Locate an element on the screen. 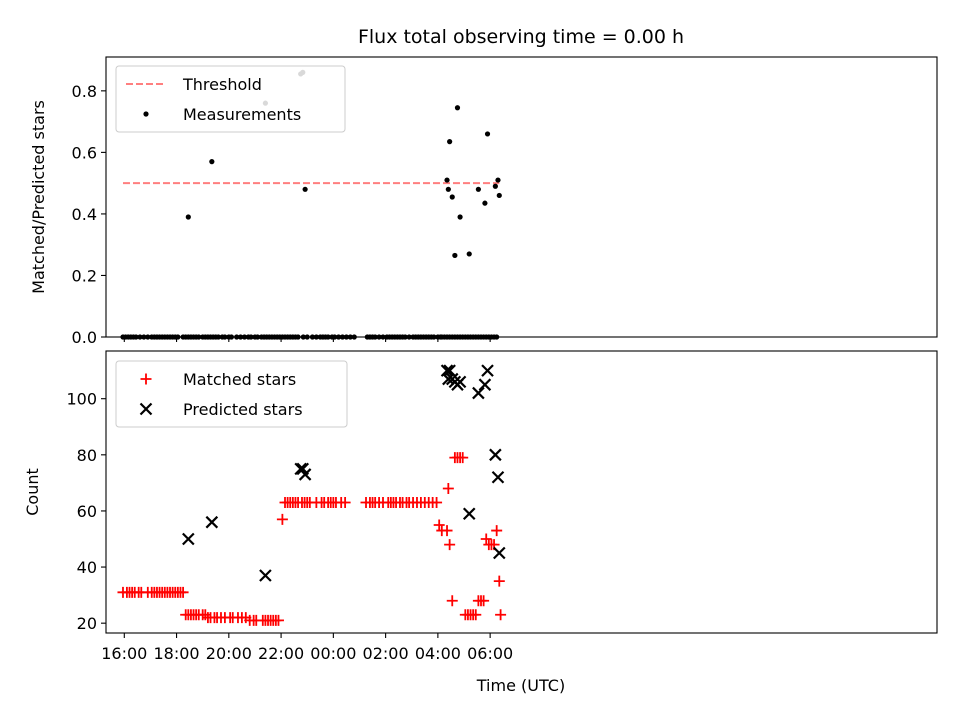  x-tick-label: 02:00 is located at coordinates (386, 653).